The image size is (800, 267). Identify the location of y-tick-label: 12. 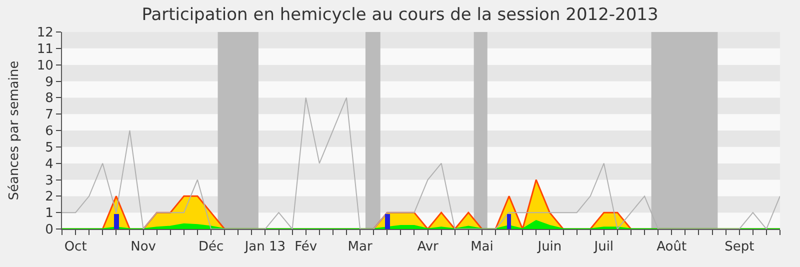
(45, 33).